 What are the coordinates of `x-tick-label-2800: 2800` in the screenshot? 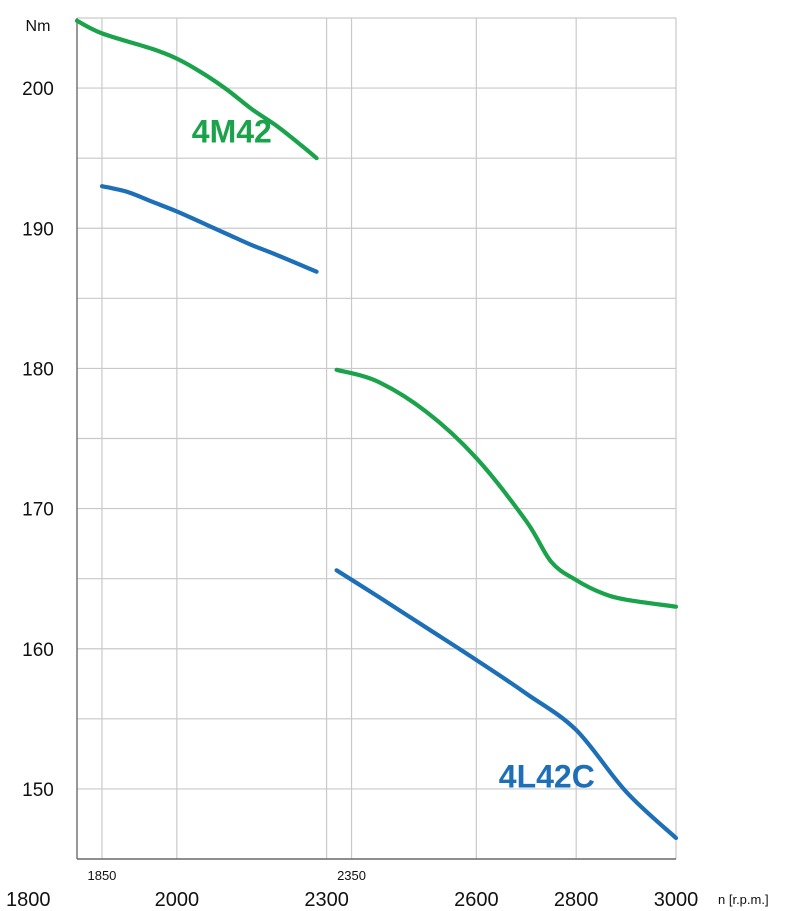 It's located at (576, 900).